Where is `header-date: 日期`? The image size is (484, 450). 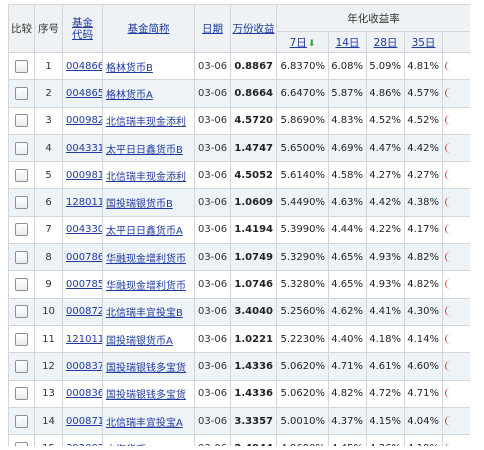 header-date: 日期 is located at coordinates (212, 28).